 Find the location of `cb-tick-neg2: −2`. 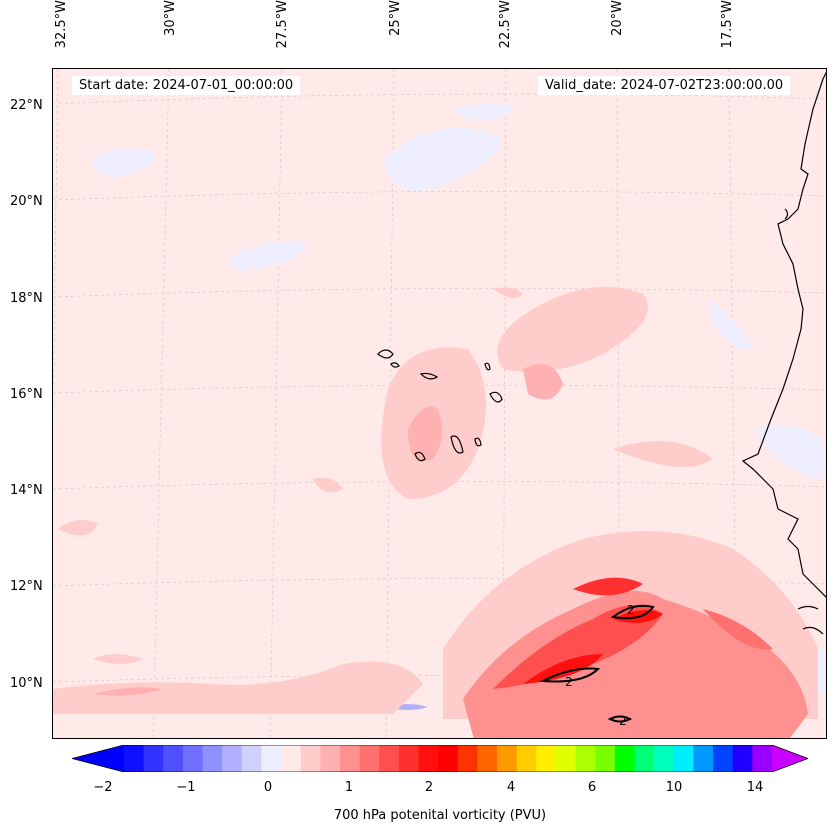

cb-tick-neg2: −2 is located at coordinates (103, 787).